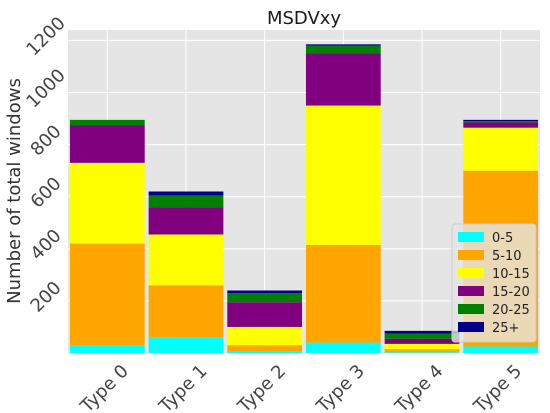  Describe the element at coordinates (261, 387) in the screenshot. I see `x-tick-label: Type 2` at that location.